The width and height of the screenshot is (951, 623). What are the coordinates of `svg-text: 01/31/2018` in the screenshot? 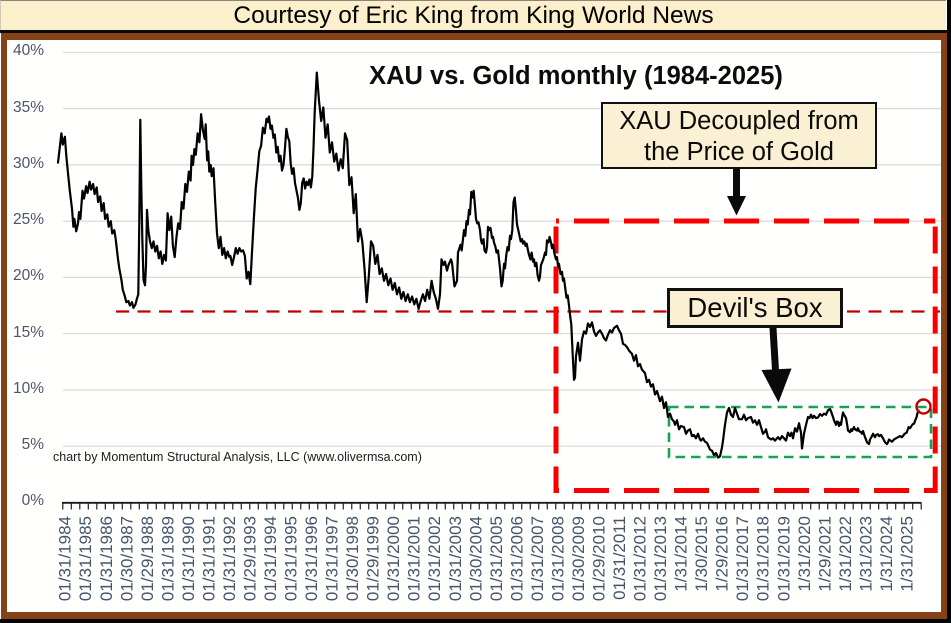 It's located at (763, 558).